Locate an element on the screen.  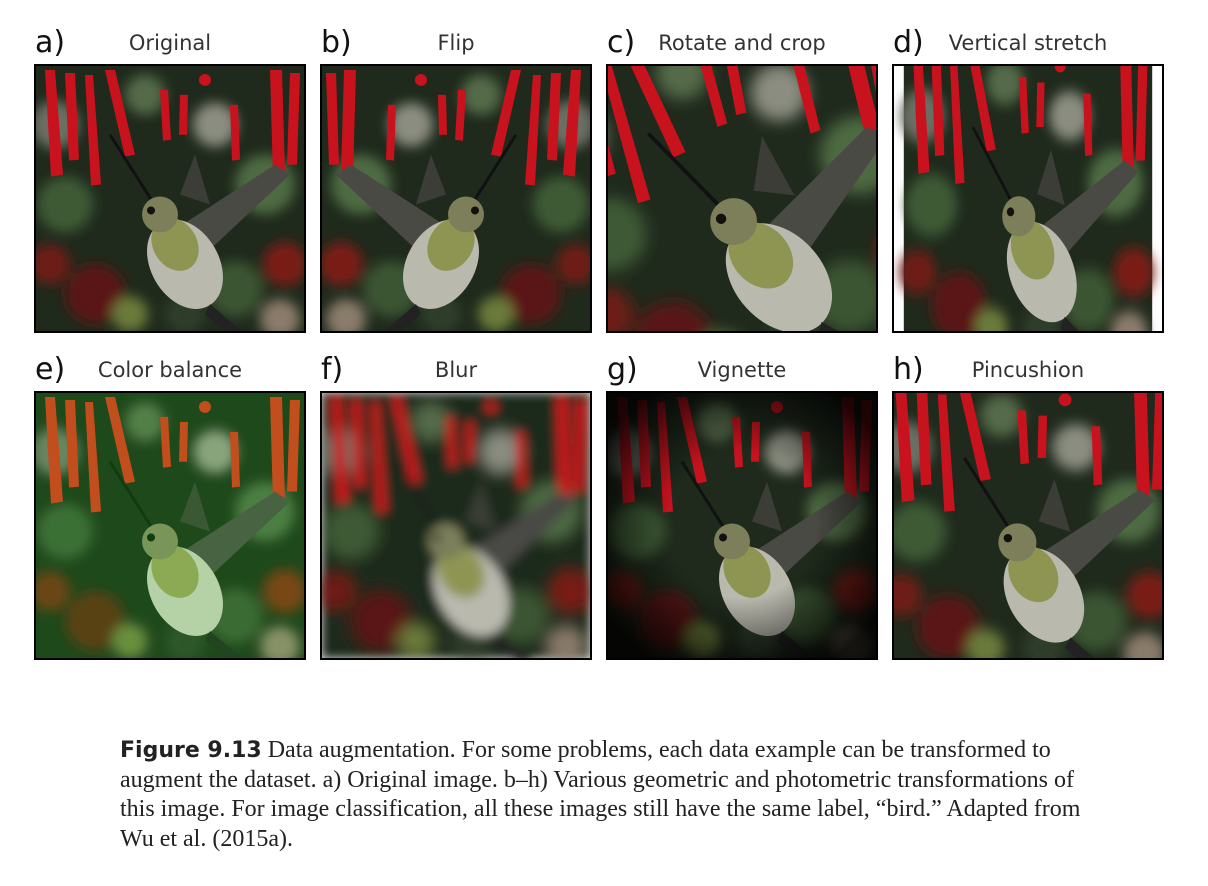
panel-letter: f) is located at coordinates (332, 369).